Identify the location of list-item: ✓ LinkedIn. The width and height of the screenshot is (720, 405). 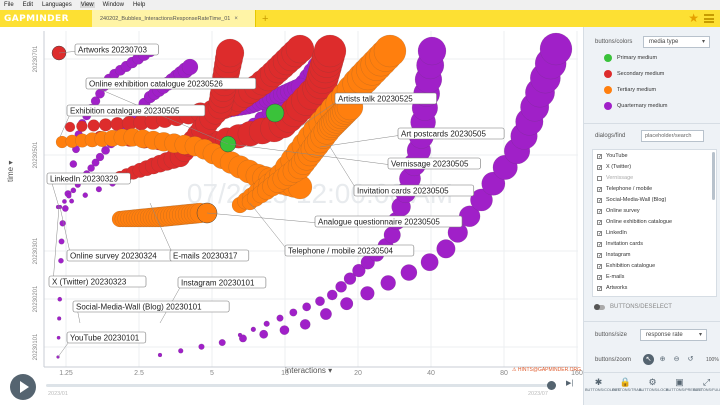
(612, 233).